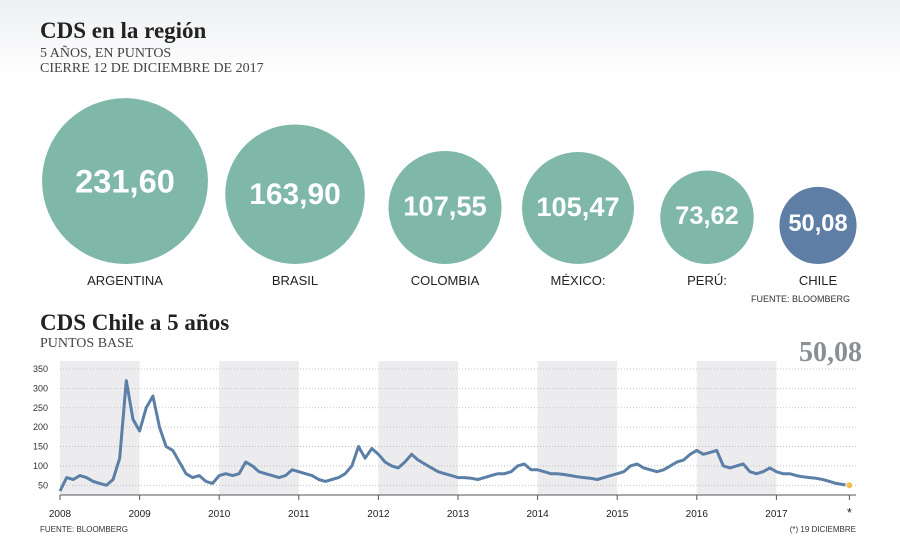  Describe the element at coordinates (40, 388) in the screenshot. I see `y-tick-label: 300` at that location.